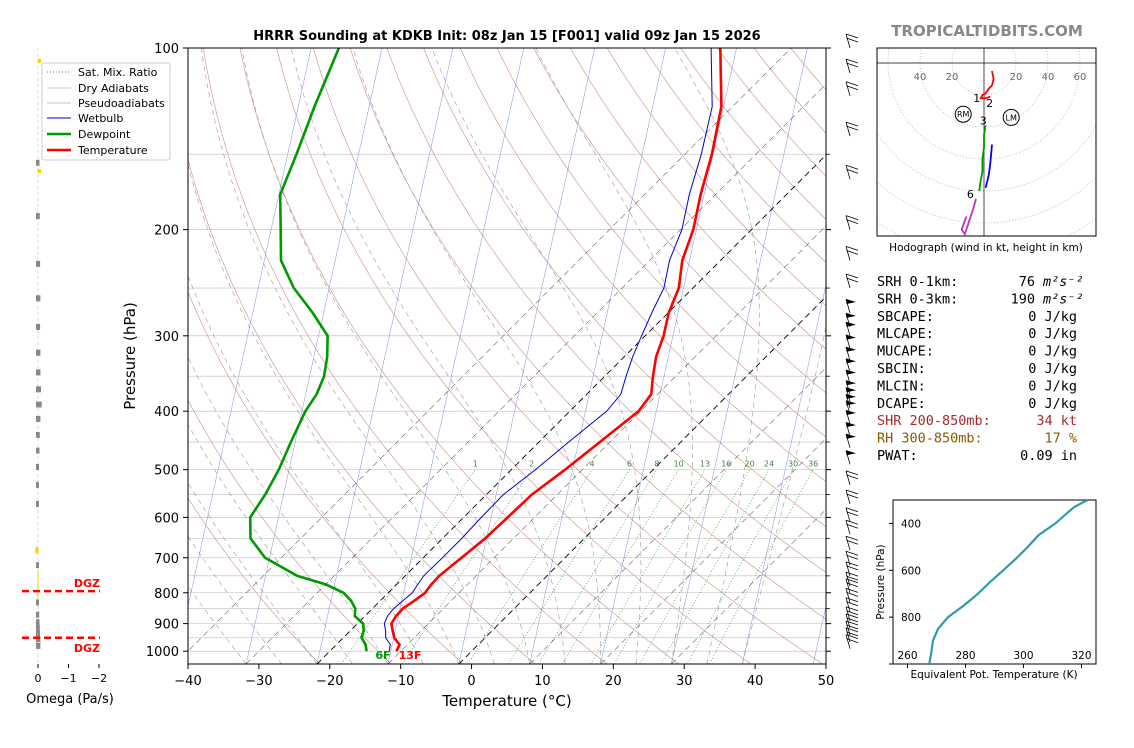  I want to click on index-value: 0 J/kg, so click(1052, 369).